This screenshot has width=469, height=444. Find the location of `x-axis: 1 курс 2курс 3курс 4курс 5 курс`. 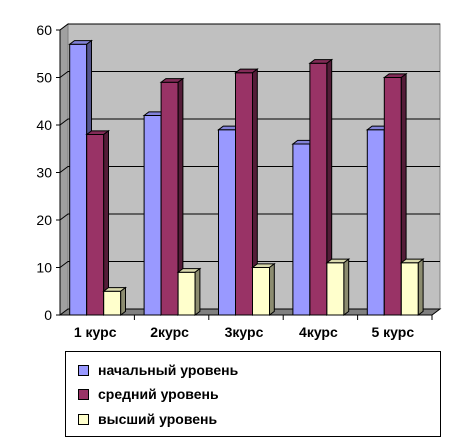

x-axis: 1 курс 2курс 3курс 4курс 5 курс is located at coordinates (246, 327).